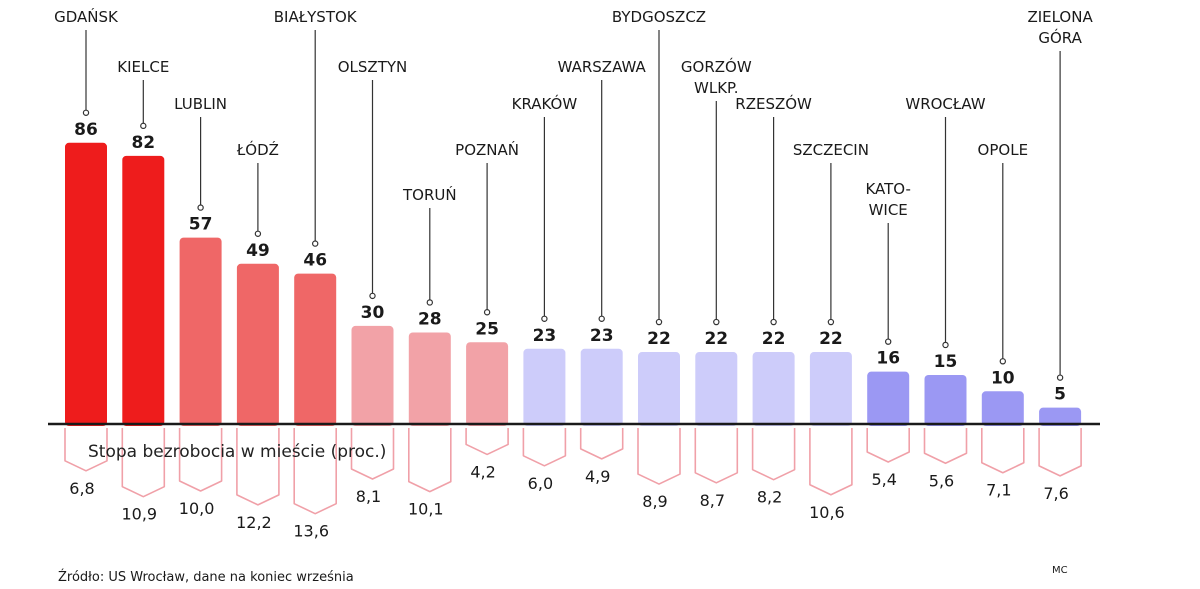 This screenshot has height=589, width=1200. What do you see at coordinates (316, 17) in the screenshot?
I see `category-label: BIAŁYSTOK` at bounding box center [316, 17].